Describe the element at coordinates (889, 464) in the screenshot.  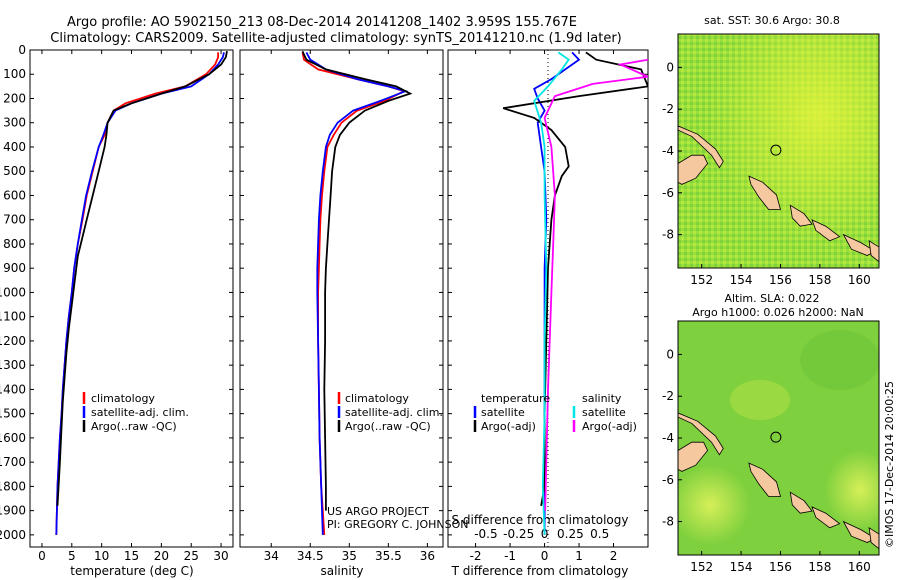
I see `imos-credit: ©IMOS 17-Dec-2014 20:00:25` at that location.